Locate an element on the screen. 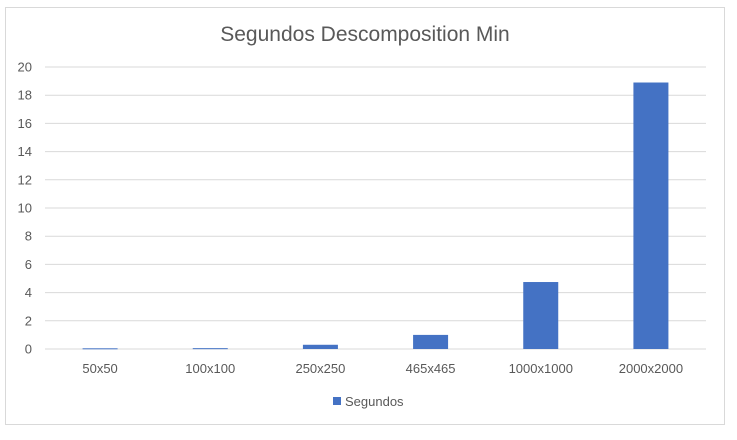 This screenshot has height=440, width=737. bar-50x50 is located at coordinates (100, 349).